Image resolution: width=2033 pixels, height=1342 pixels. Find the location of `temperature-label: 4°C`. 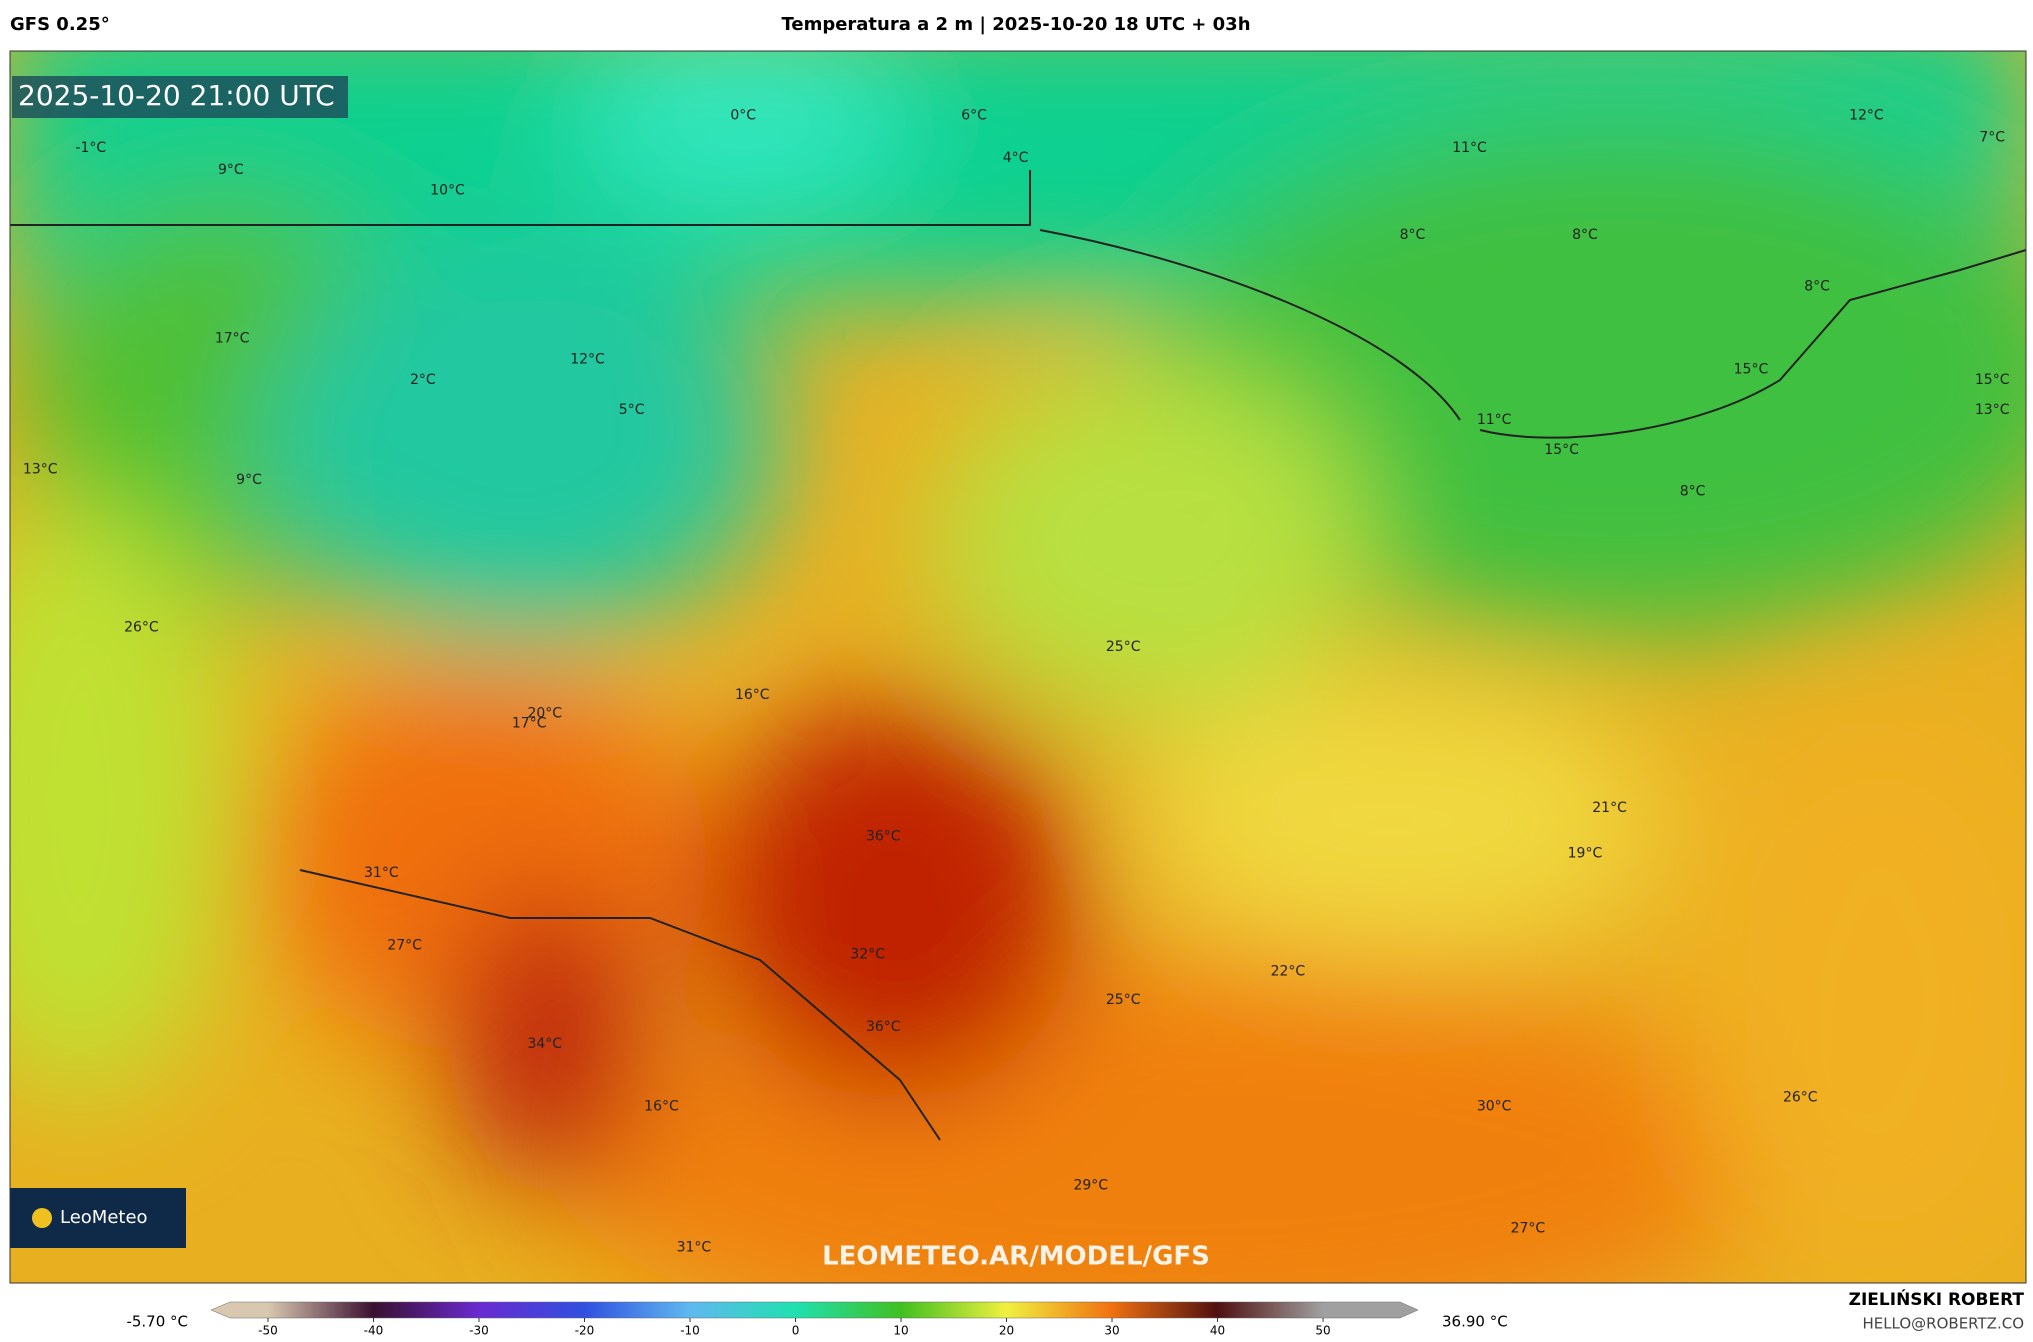

temperature-label: 4°C is located at coordinates (1016, 158).